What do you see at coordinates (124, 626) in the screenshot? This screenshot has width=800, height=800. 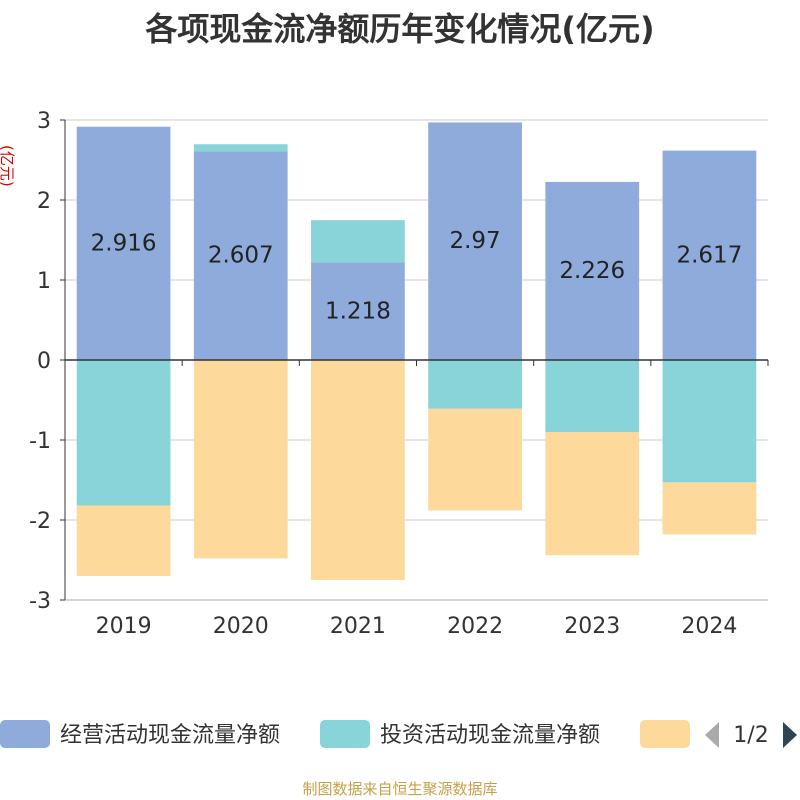 I see `x-tick-label: 2019` at bounding box center [124, 626].